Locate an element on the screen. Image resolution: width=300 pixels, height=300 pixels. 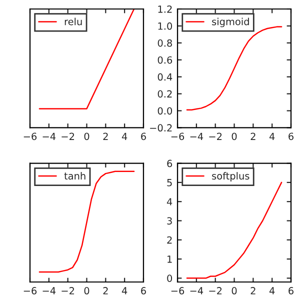
legend-label: sigmoid is located at coordinates (230, 23).